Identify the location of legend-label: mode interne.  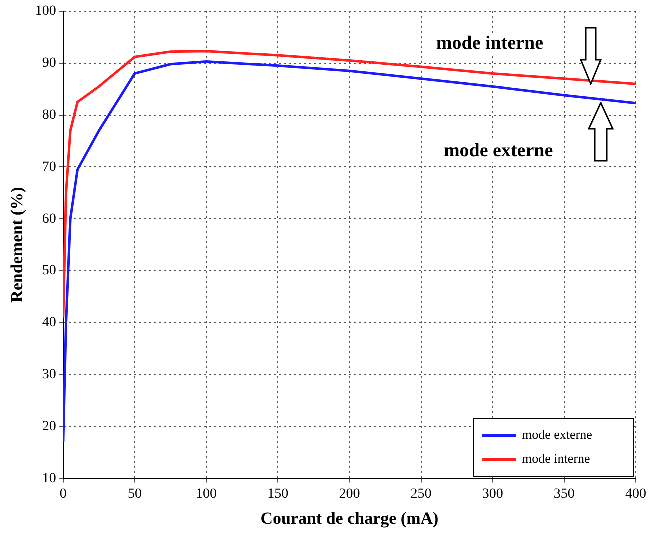
(556, 458).